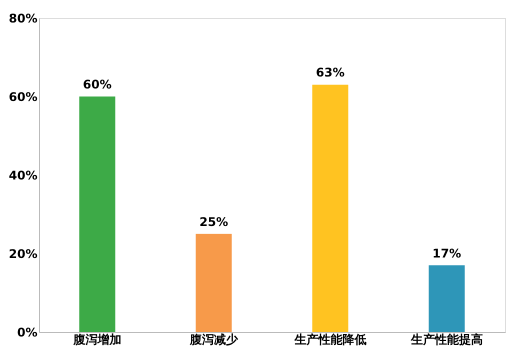 This screenshot has height=351, width=513. I want to click on data-label: 17%, so click(447, 253).